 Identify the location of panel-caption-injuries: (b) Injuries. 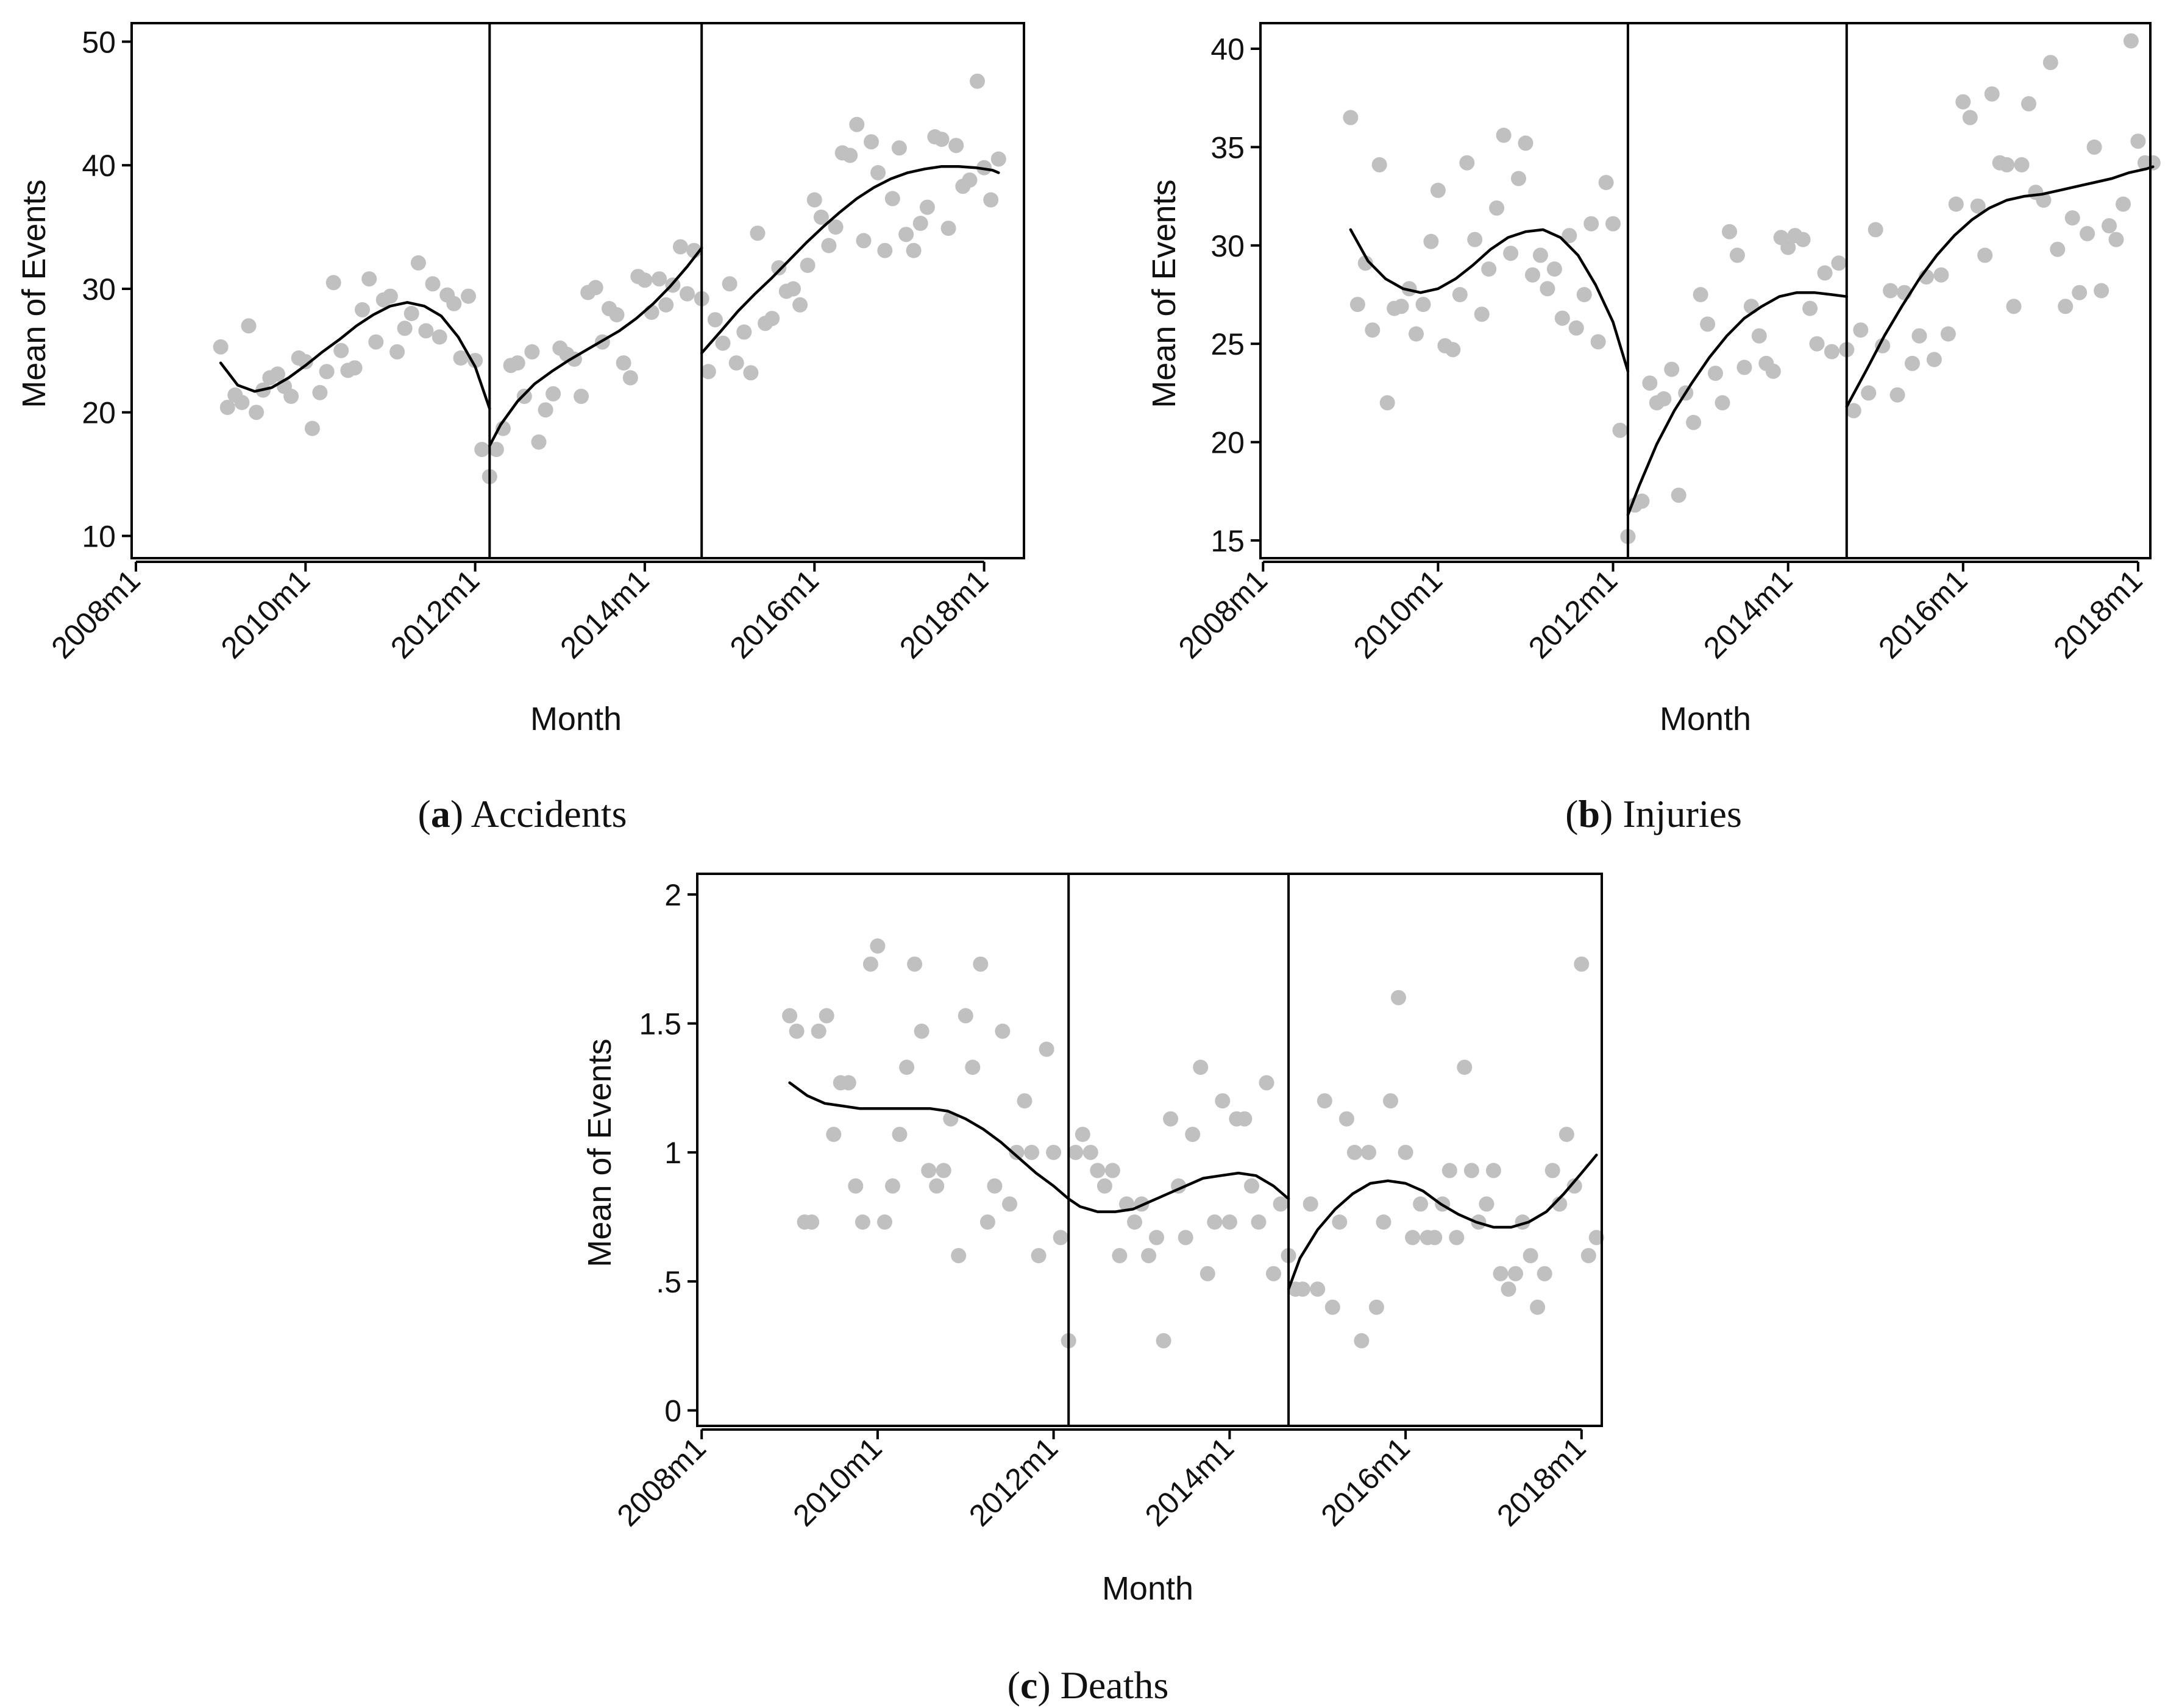
(1654, 813).